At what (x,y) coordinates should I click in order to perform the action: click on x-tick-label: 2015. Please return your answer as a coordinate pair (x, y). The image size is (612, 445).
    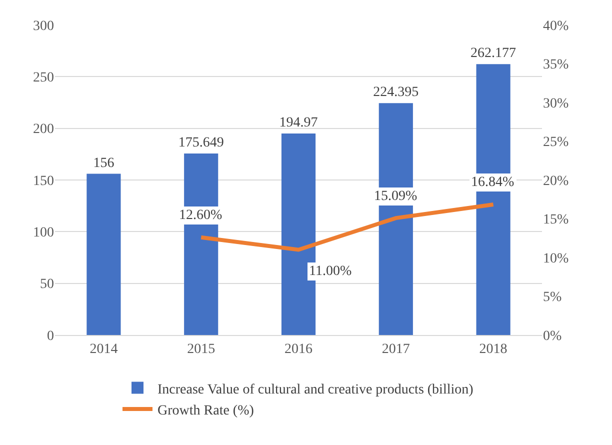
    Looking at the image, I should click on (201, 349).